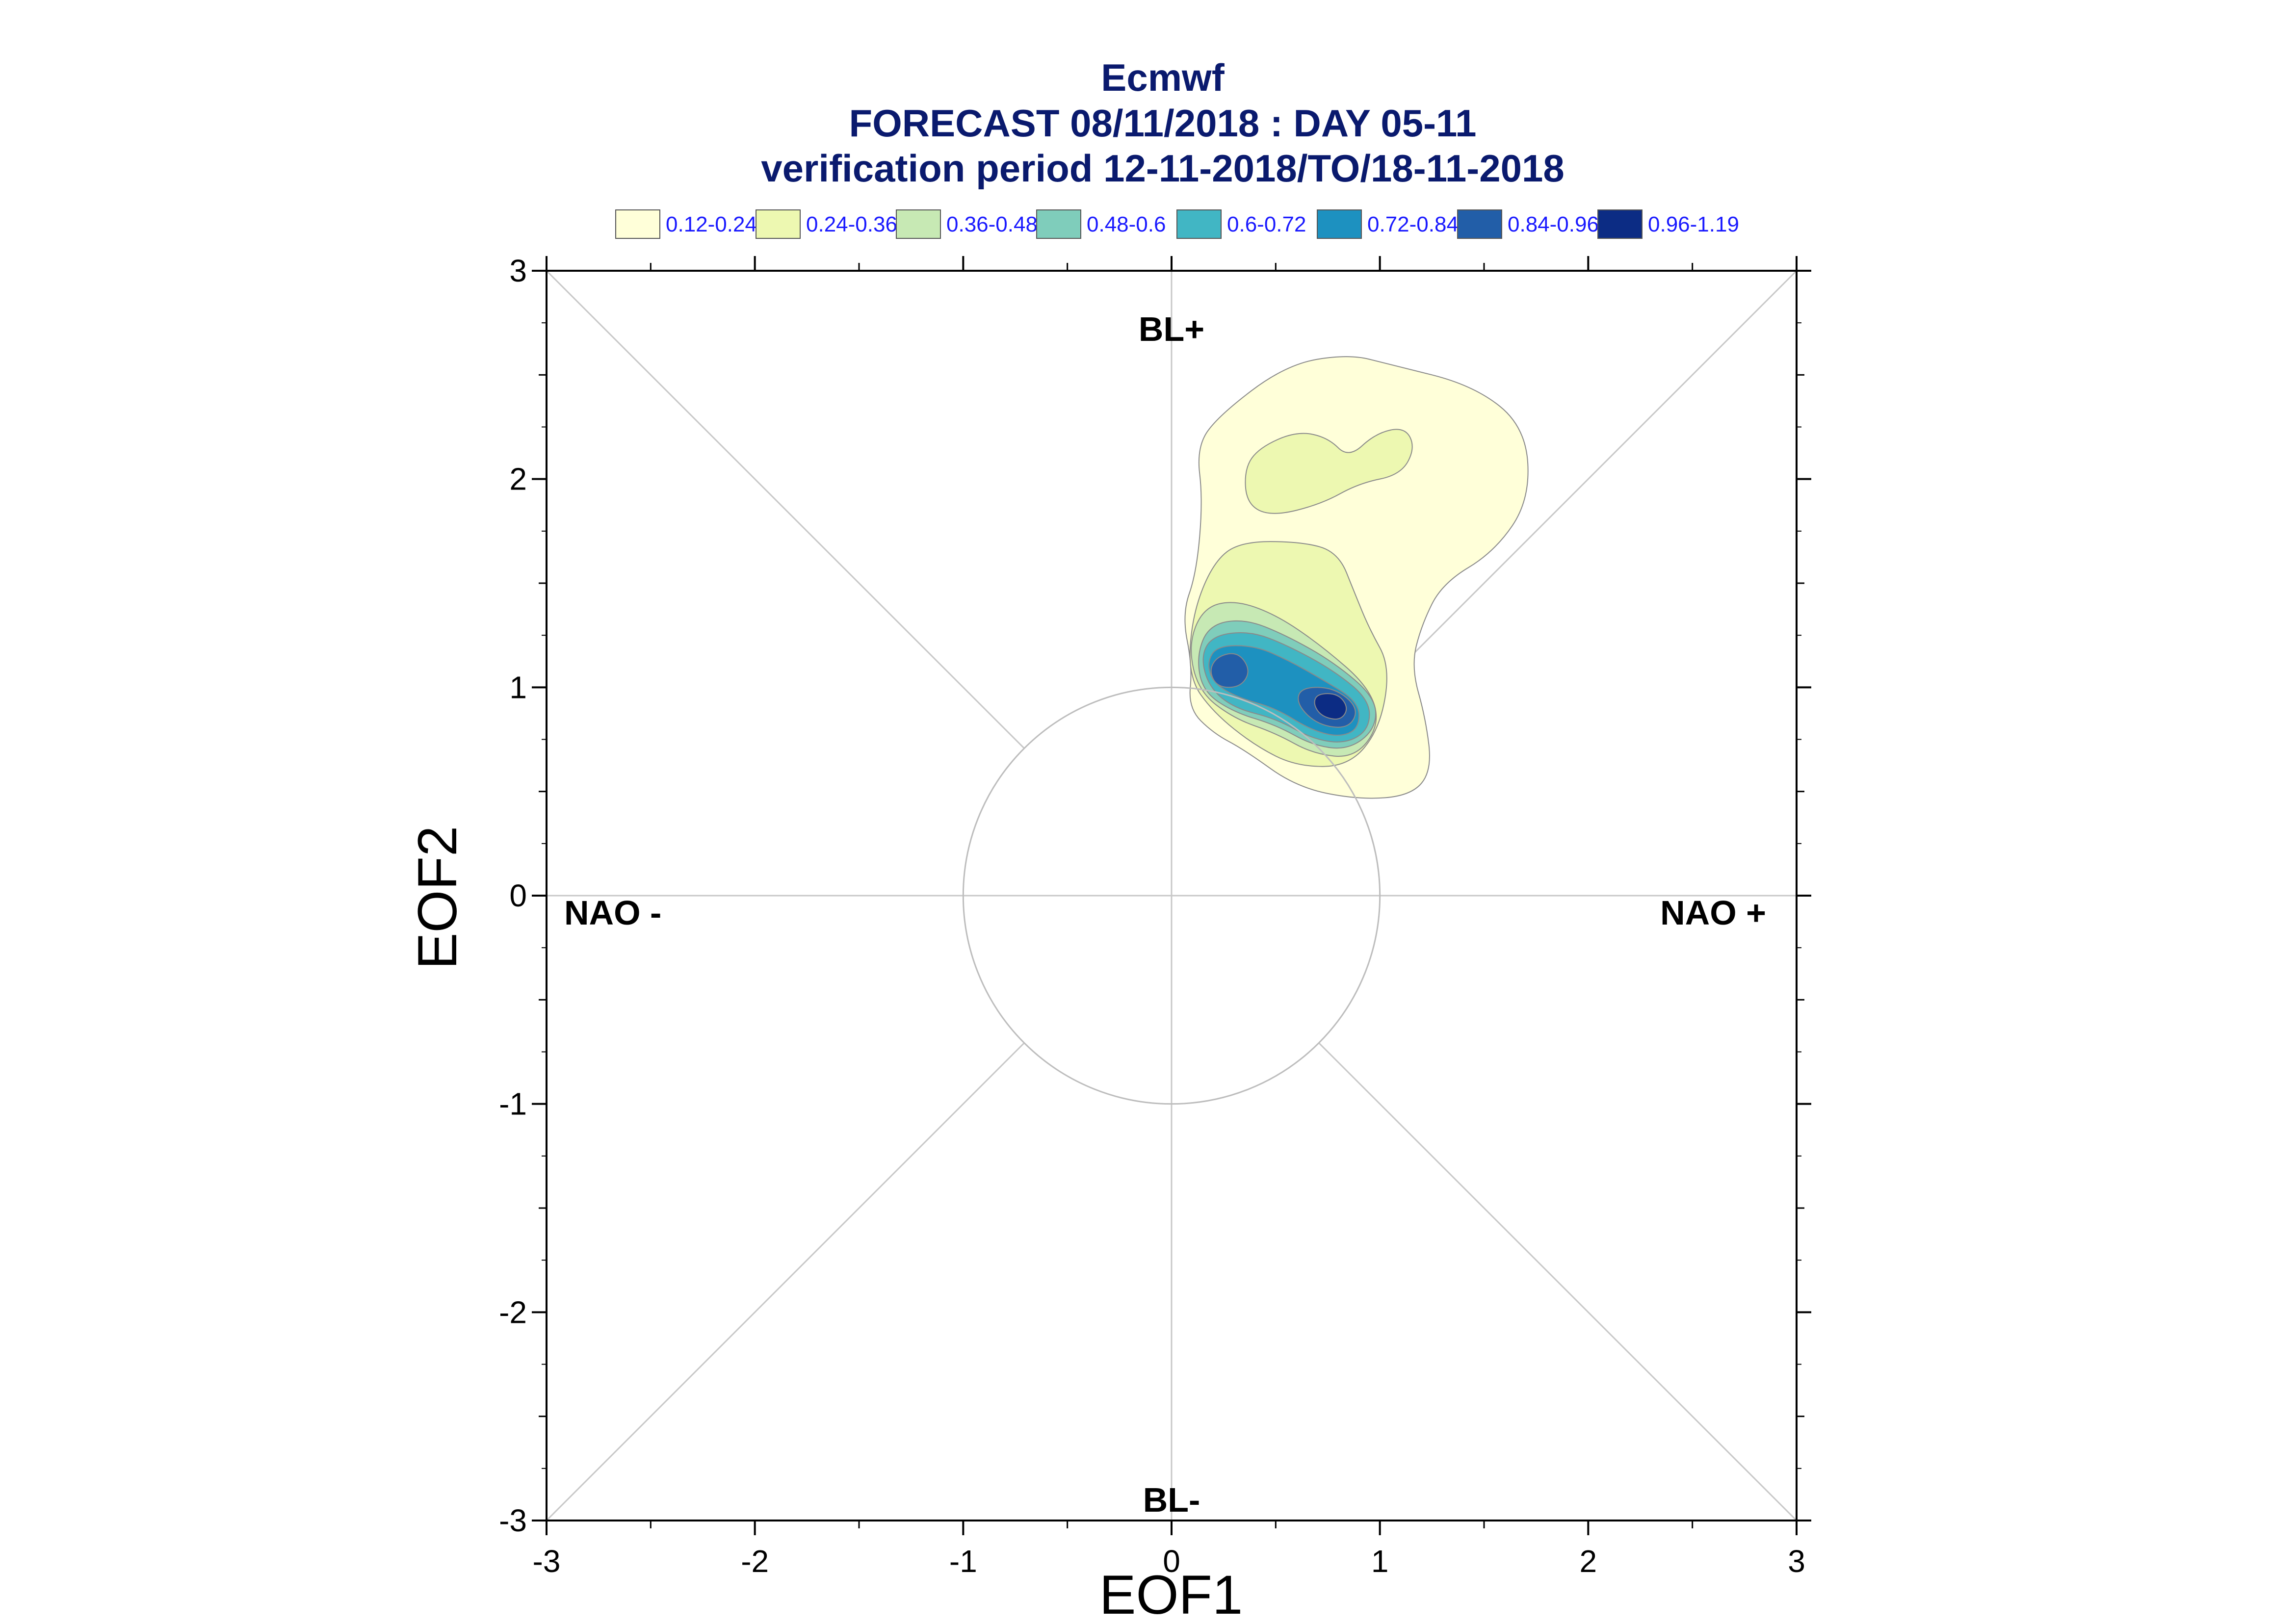  I want to click on y-tick-label: 2, so click(518, 479).